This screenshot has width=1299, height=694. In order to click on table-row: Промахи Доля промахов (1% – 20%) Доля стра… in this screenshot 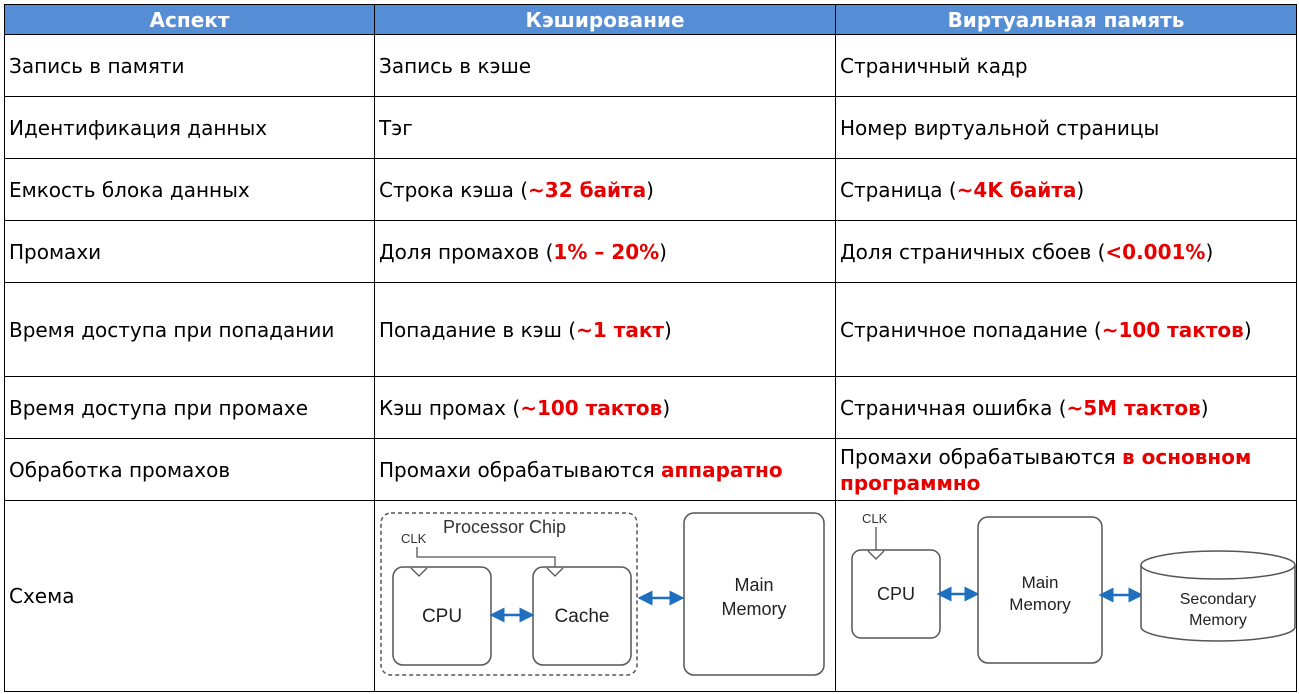, I will do `click(650, 251)`.